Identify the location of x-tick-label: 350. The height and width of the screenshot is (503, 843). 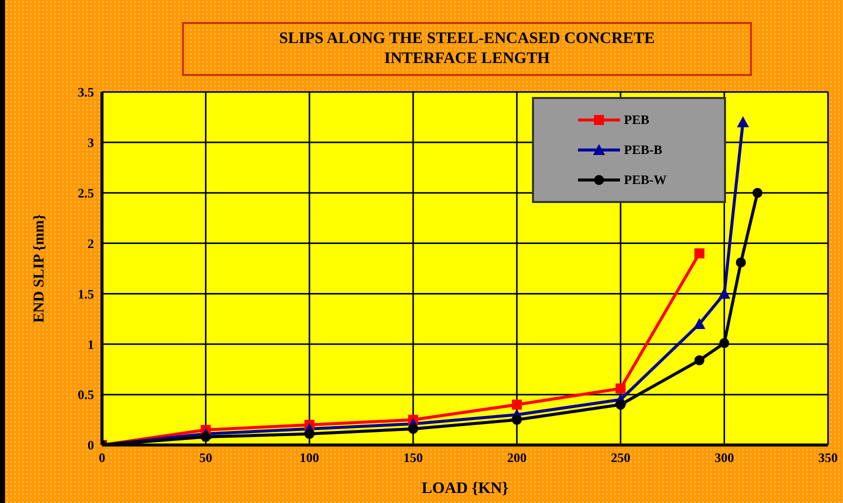
(828, 458).